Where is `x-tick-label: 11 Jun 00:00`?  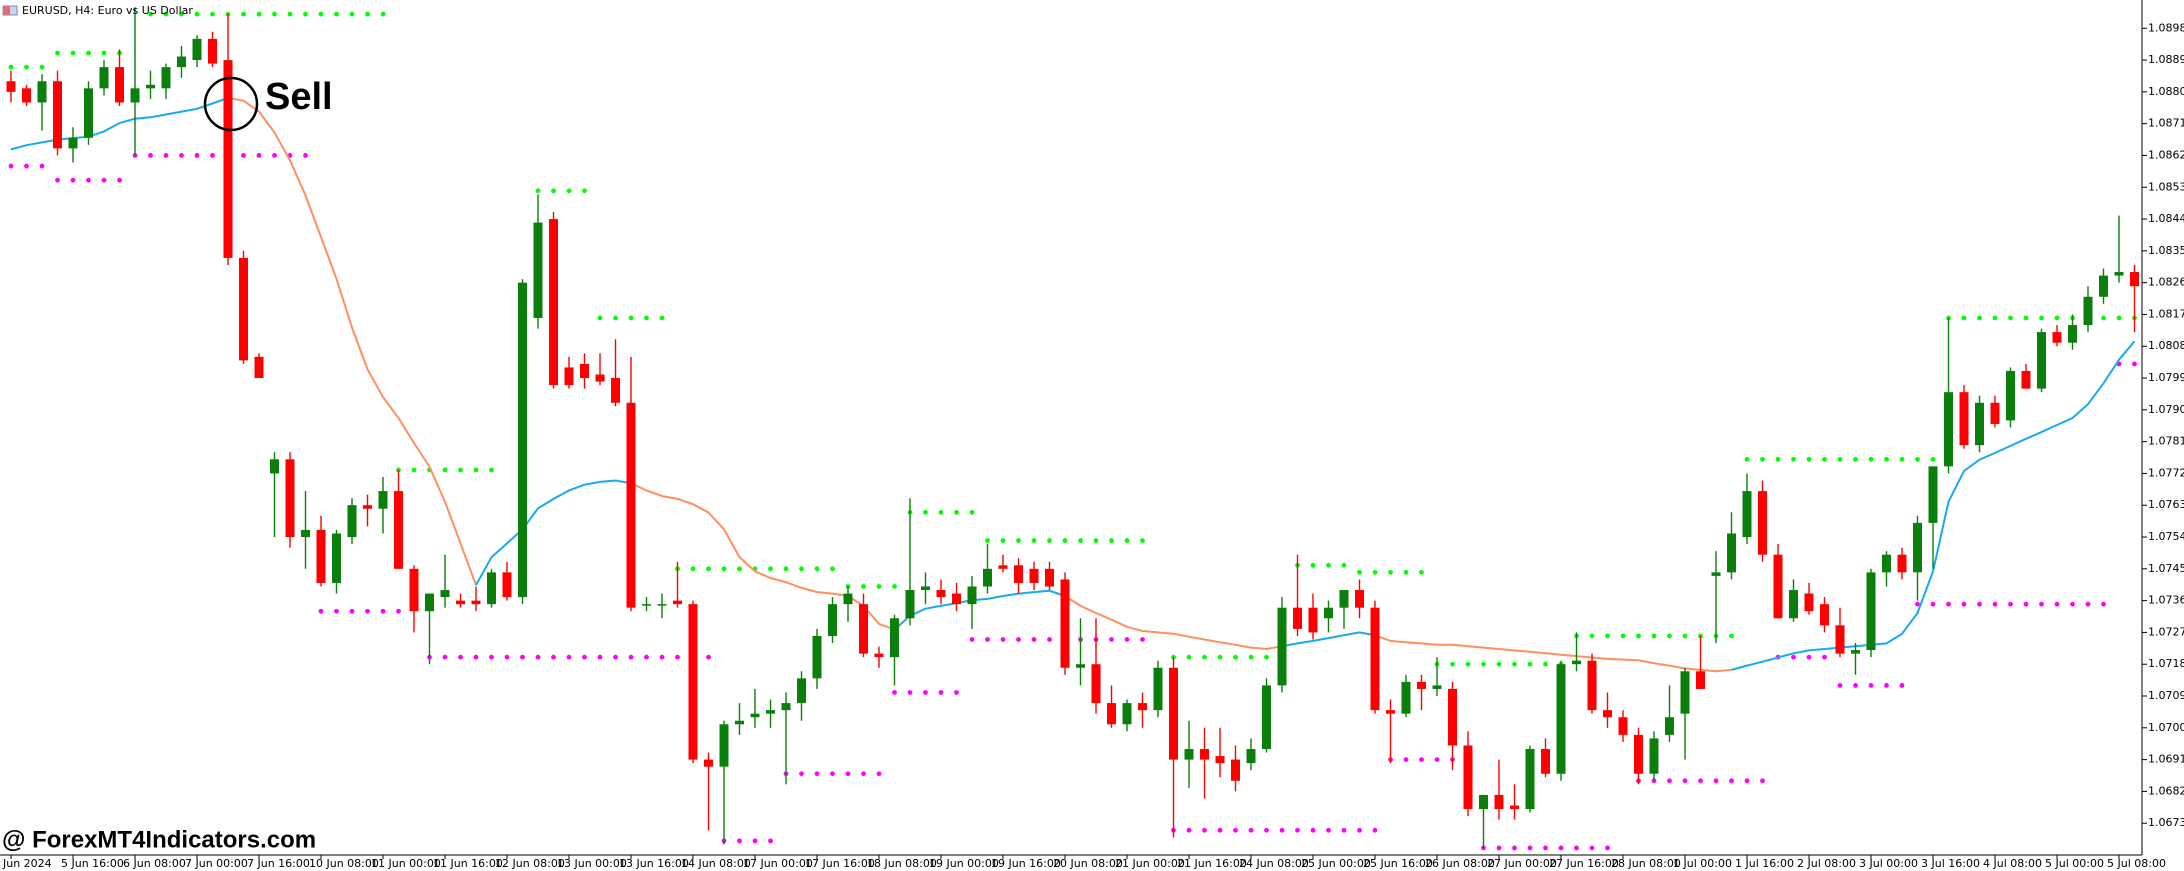
x-tick-label: 11 Jun 00:00 is located at coordinates (406, 863).